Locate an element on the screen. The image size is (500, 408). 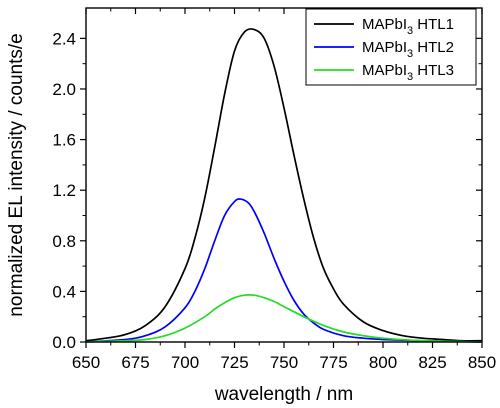
y-tick-label: 1.2 is located at coordinates (64, 190).